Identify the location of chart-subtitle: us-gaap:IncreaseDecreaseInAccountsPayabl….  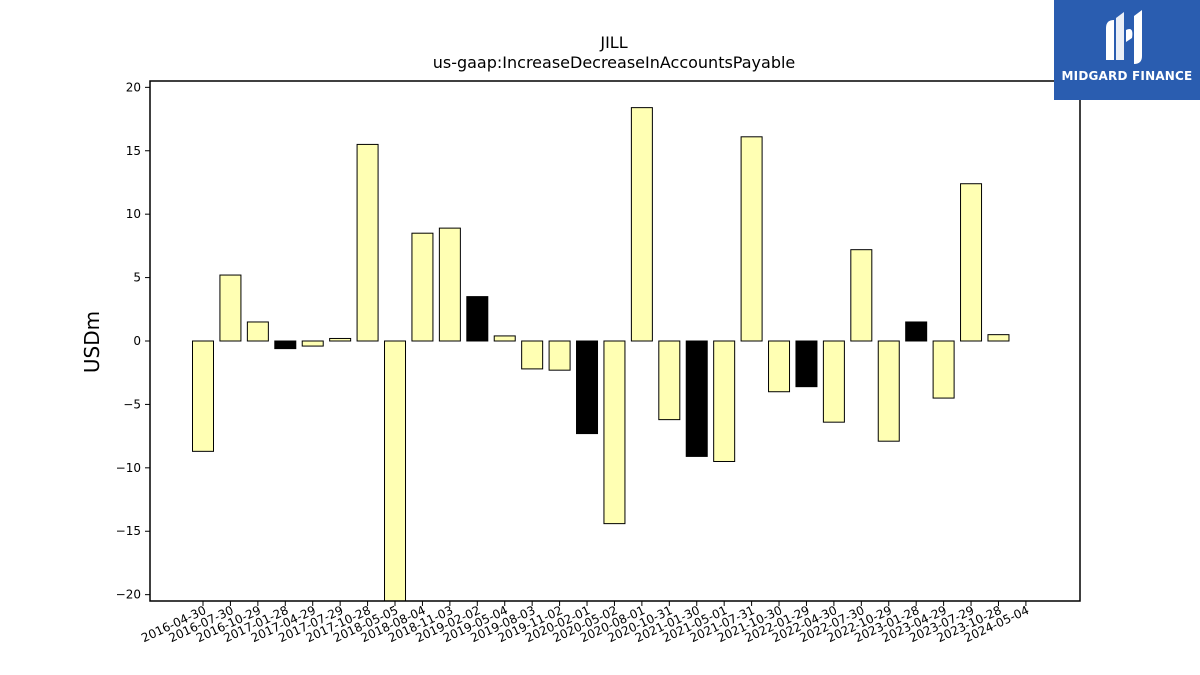
(614, 62).